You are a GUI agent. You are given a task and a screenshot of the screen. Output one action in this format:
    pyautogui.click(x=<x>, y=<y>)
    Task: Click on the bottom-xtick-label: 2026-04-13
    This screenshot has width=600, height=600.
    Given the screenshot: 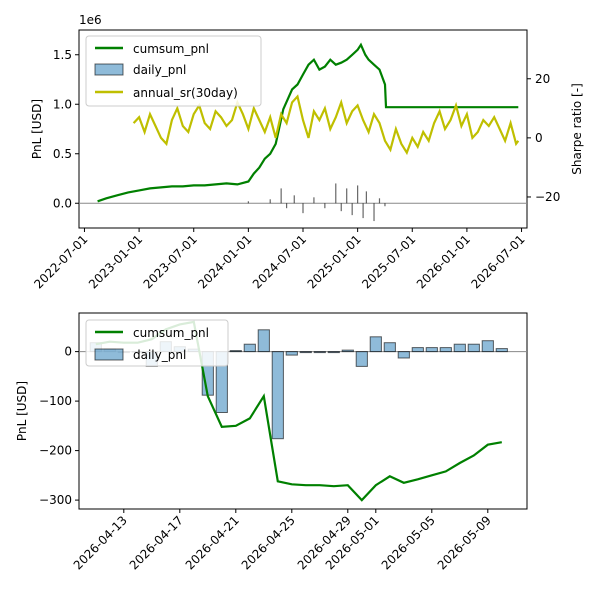 What is the action you would take?
    pyautogui.click(x=100, y=542)
    